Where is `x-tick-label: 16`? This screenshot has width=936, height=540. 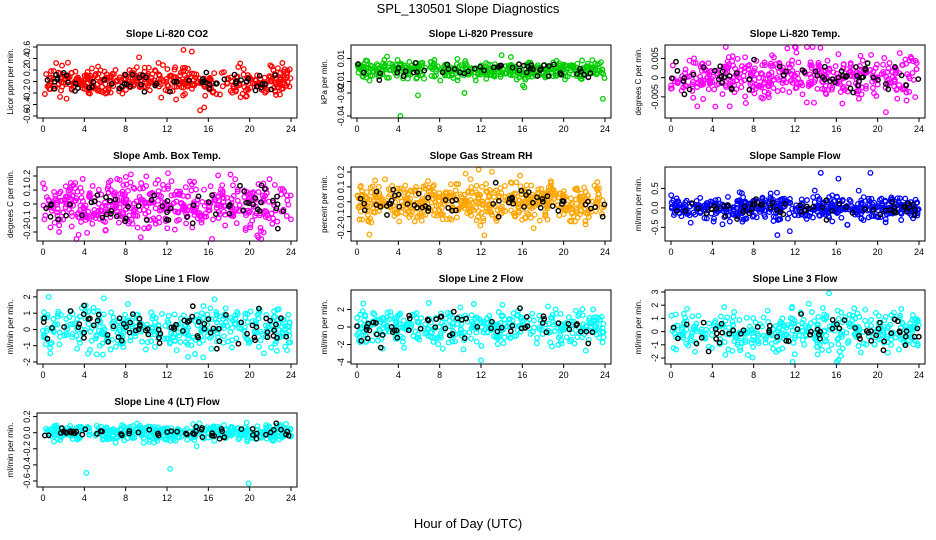 x-tick-label: 16 is located at coordinates (836, 252).